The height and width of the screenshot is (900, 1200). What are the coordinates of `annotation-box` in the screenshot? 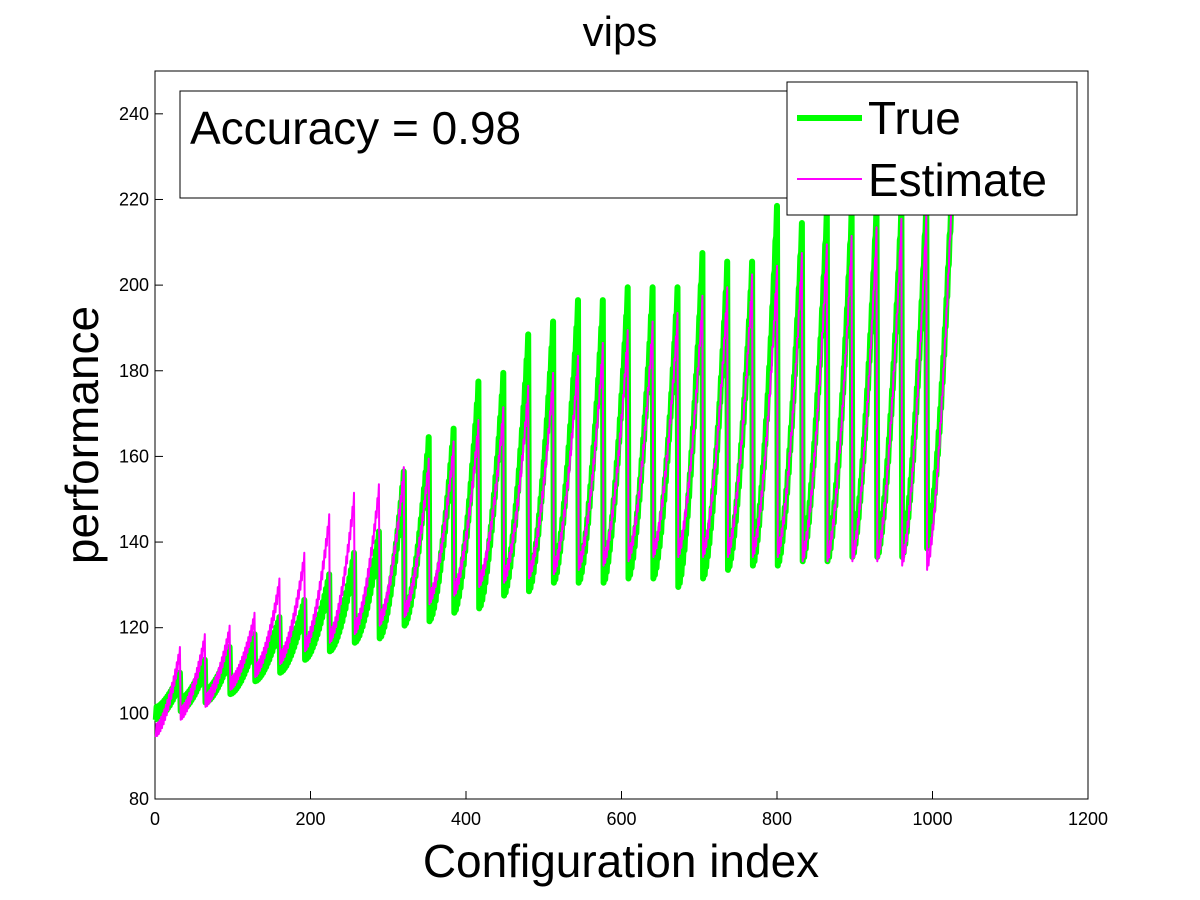 It's located at (485, 144).